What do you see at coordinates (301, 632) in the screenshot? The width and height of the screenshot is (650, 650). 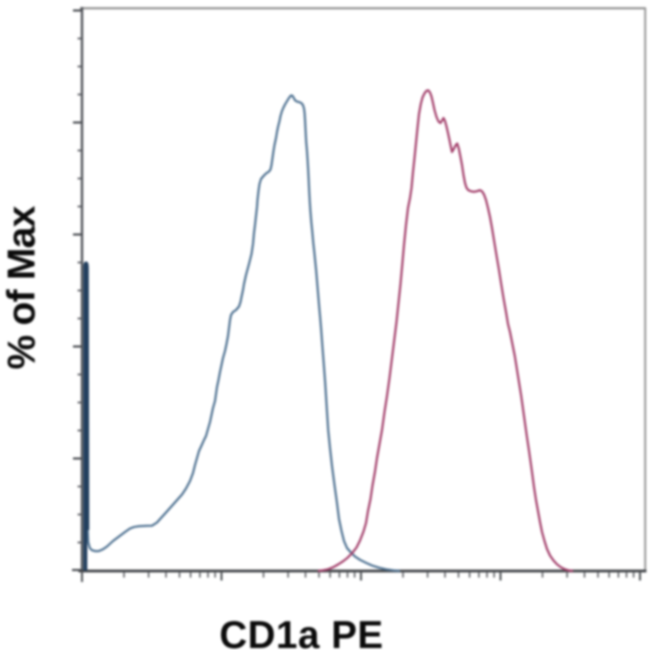 I see `svg-text: CD1a PE` at bounding box center [301, 632].